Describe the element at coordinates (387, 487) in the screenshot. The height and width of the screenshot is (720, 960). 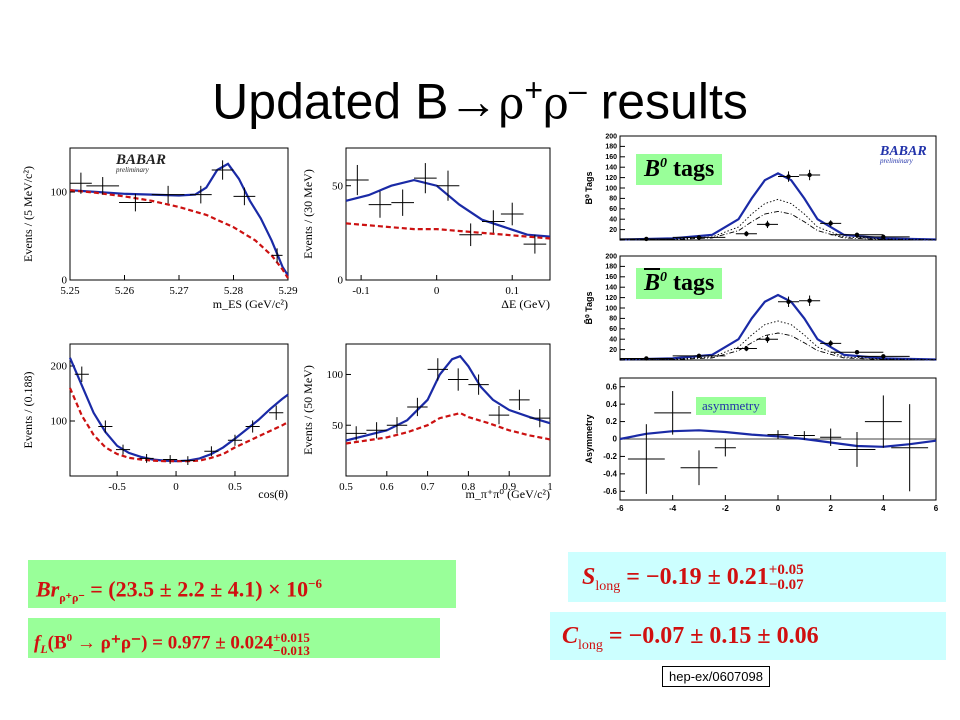
I see `x-tick-label: 0.6` at that location.